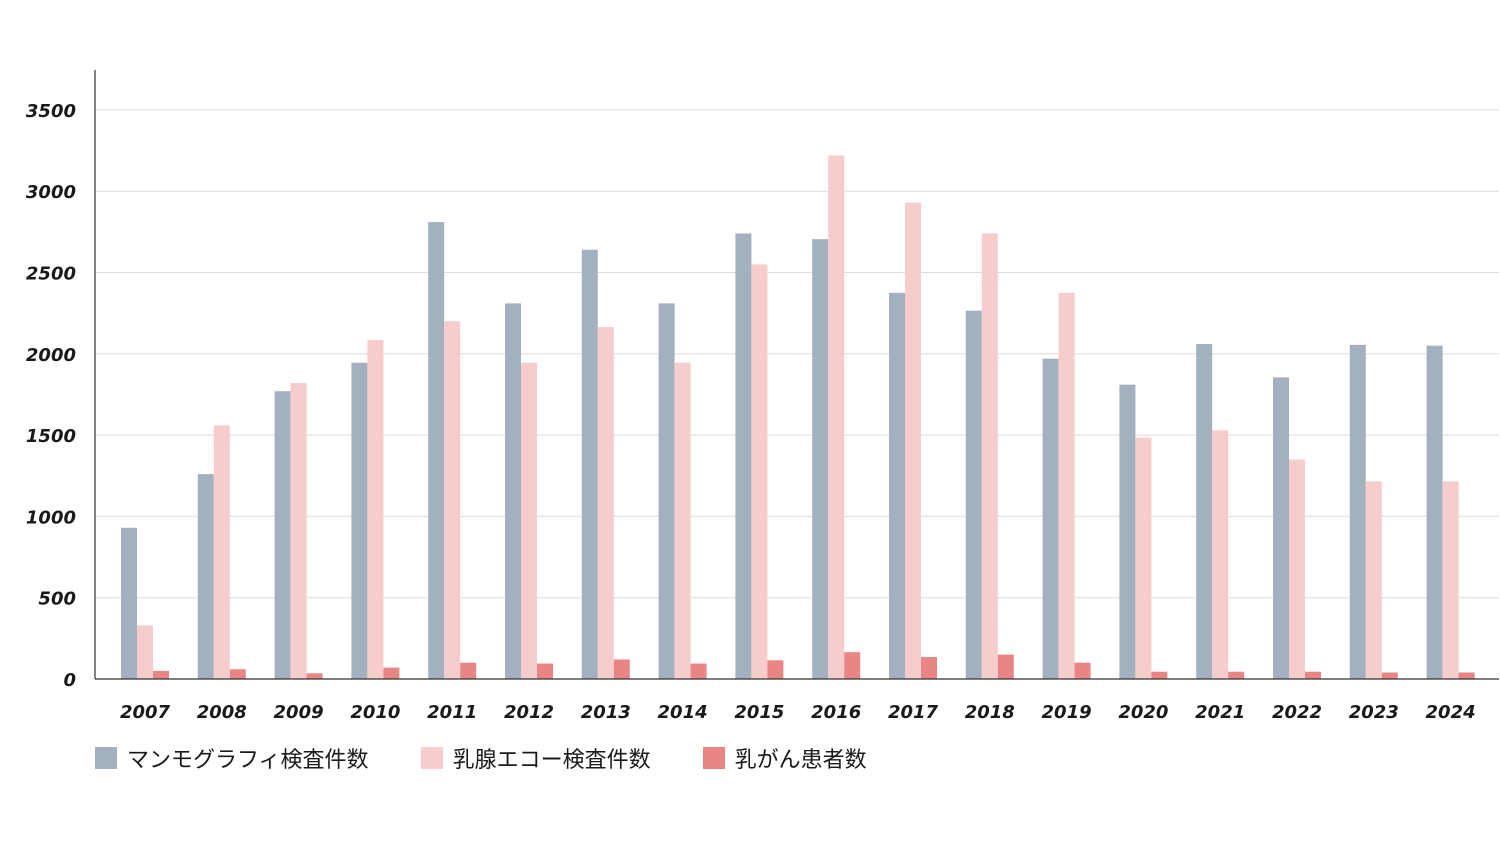  Describe the element at coordinates (1451, 712) in the screenshot. I see `x-tick-label-2024: 2024` at that location.